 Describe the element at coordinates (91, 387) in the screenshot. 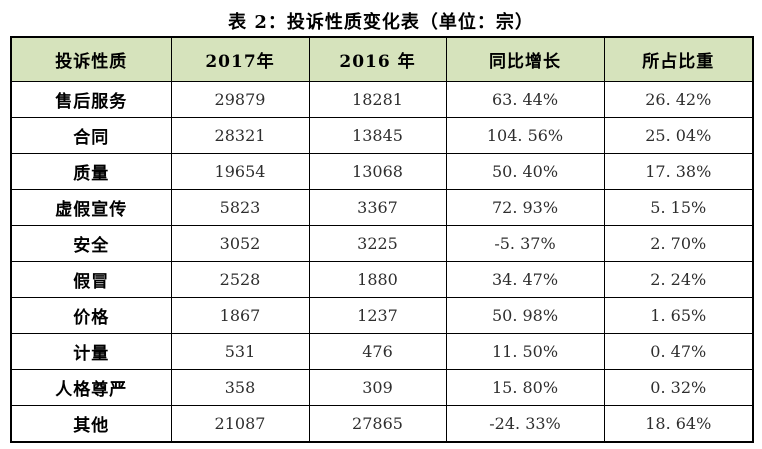

I see `cell-category: 人格尊严` at that location.